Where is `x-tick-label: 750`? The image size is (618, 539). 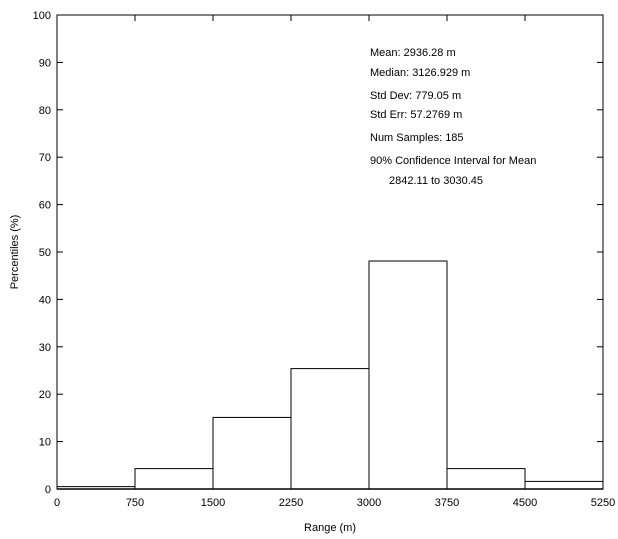
x-tick-label: 750 is located at coordinates (135, 503).